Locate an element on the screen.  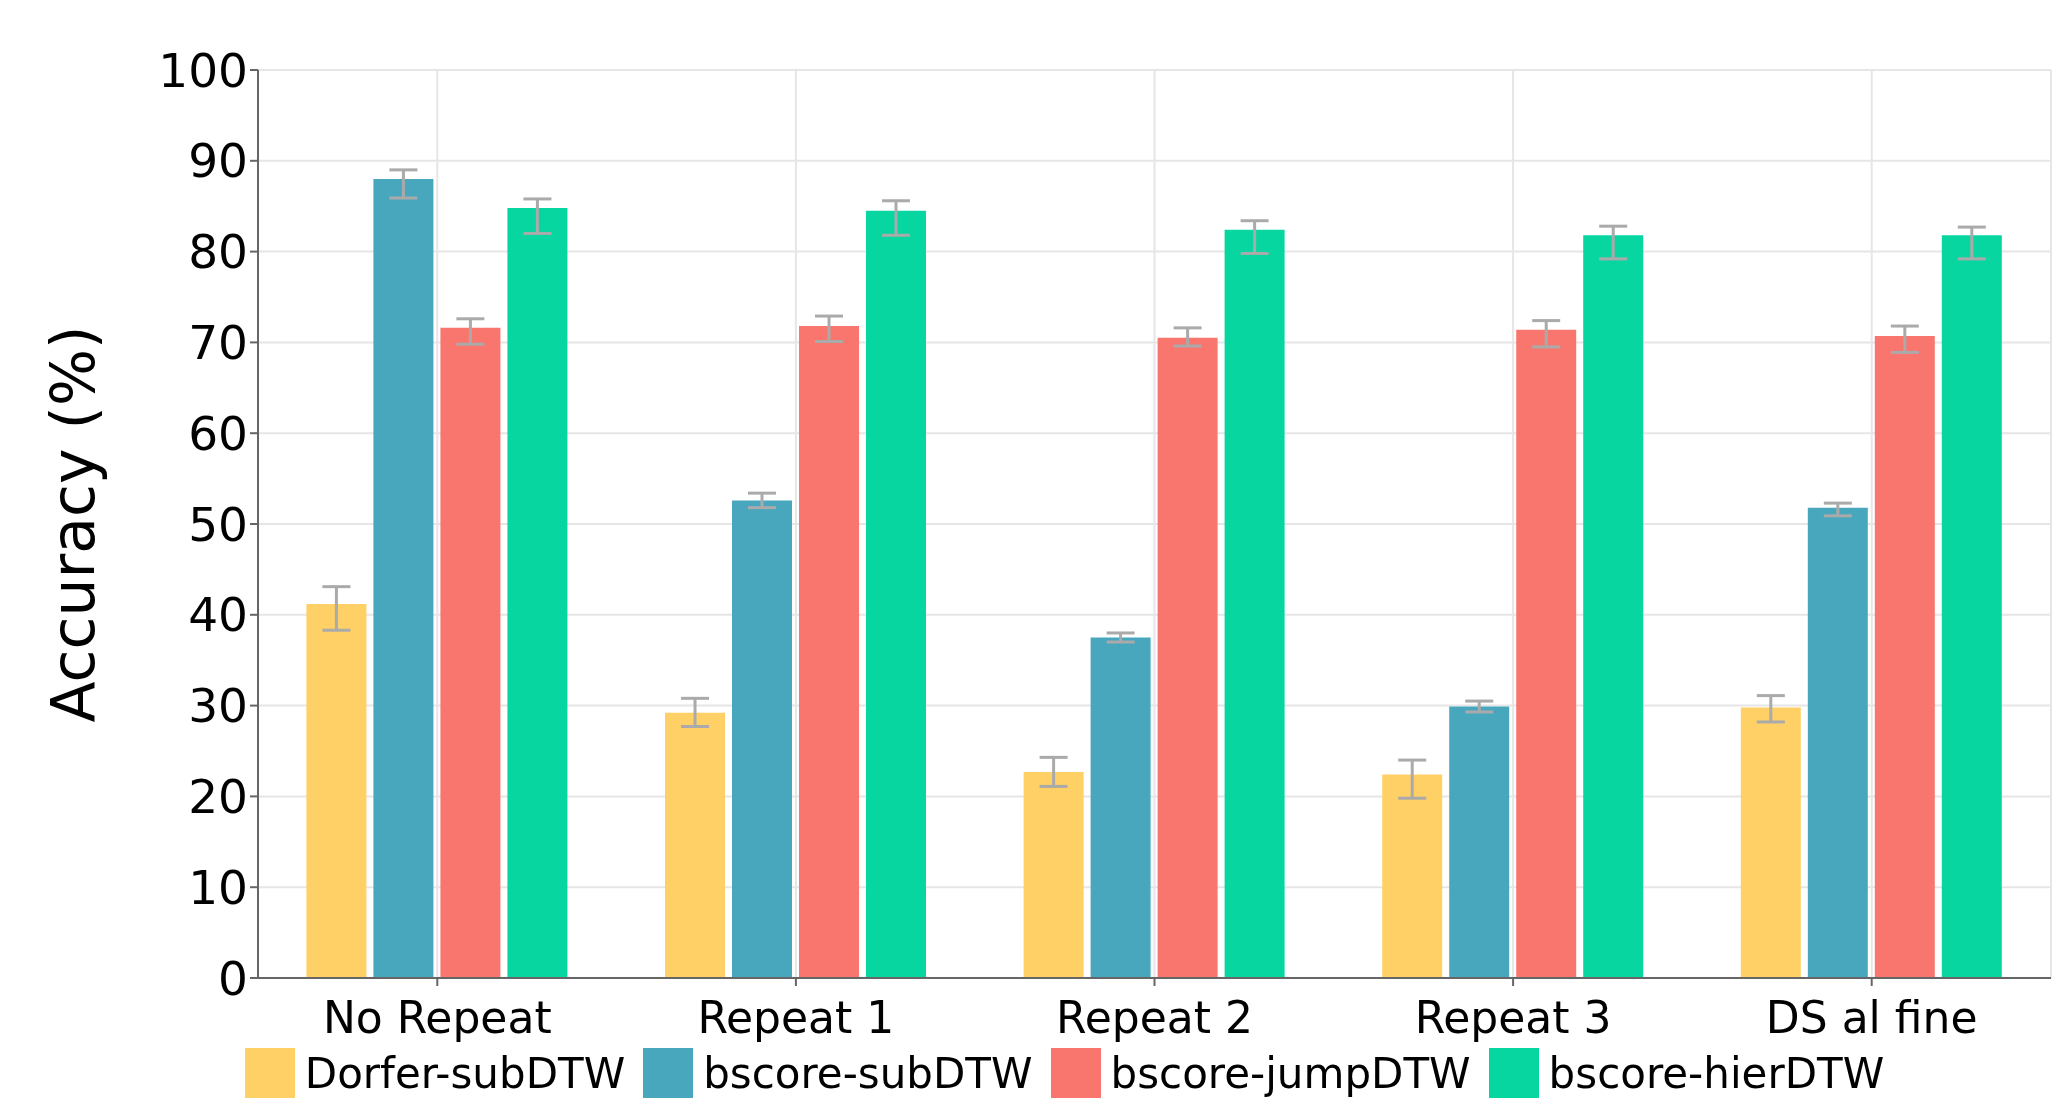
y-tick-label: 0 is located at coordinates (233, 978).